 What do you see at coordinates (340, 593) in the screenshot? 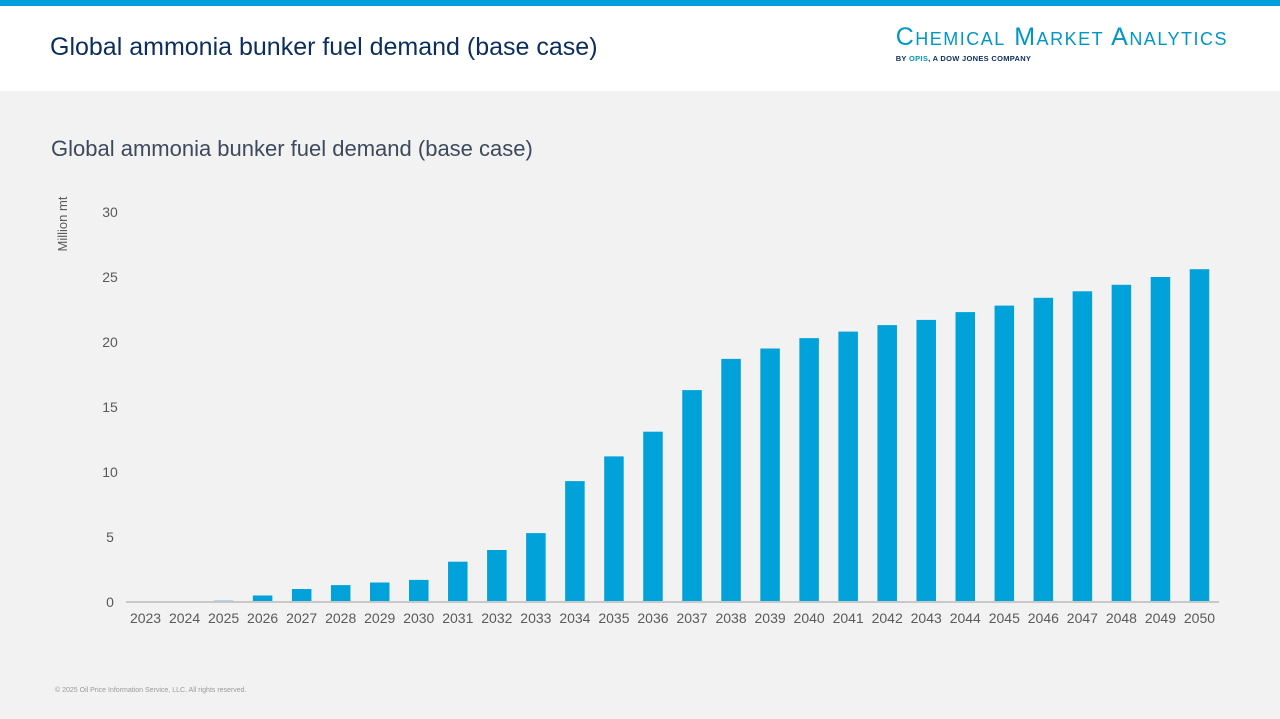
I see `bar-2028` at bounding box center [340, 593].